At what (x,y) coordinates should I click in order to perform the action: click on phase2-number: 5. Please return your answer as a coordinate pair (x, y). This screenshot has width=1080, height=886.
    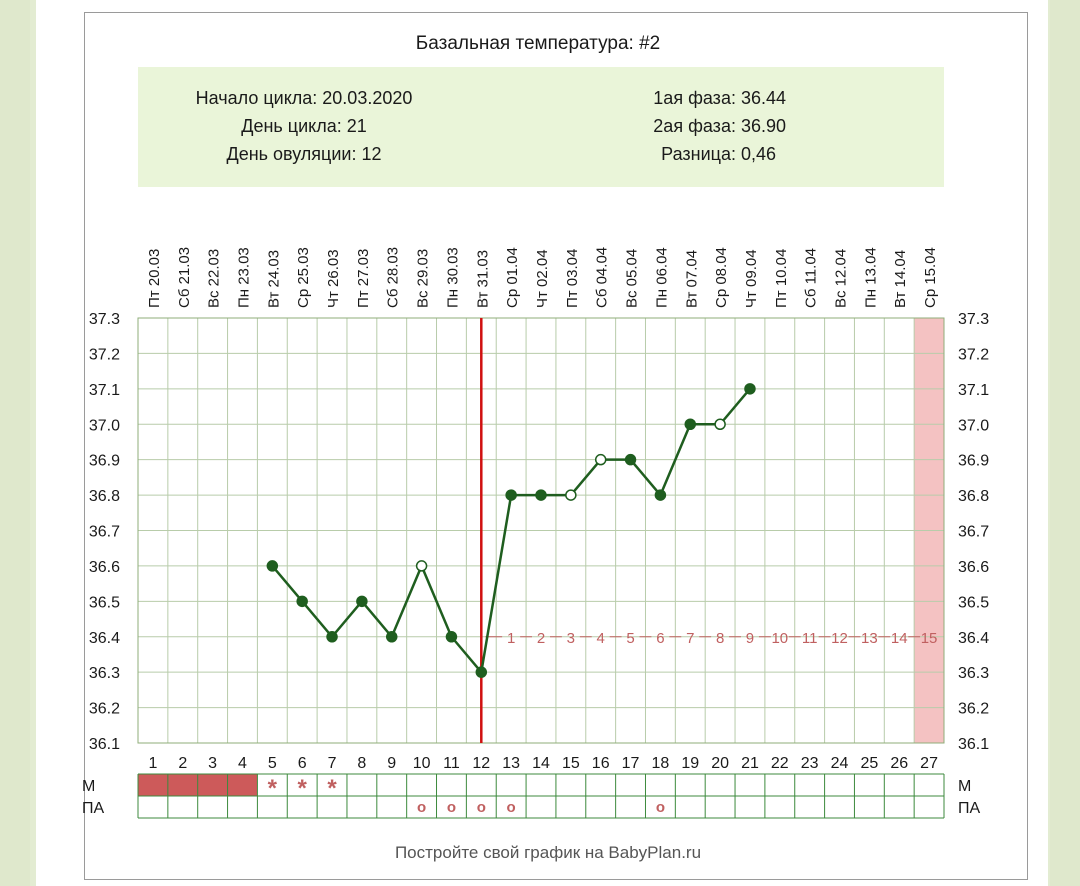
    Looking at the image, I should click on (630, 638).